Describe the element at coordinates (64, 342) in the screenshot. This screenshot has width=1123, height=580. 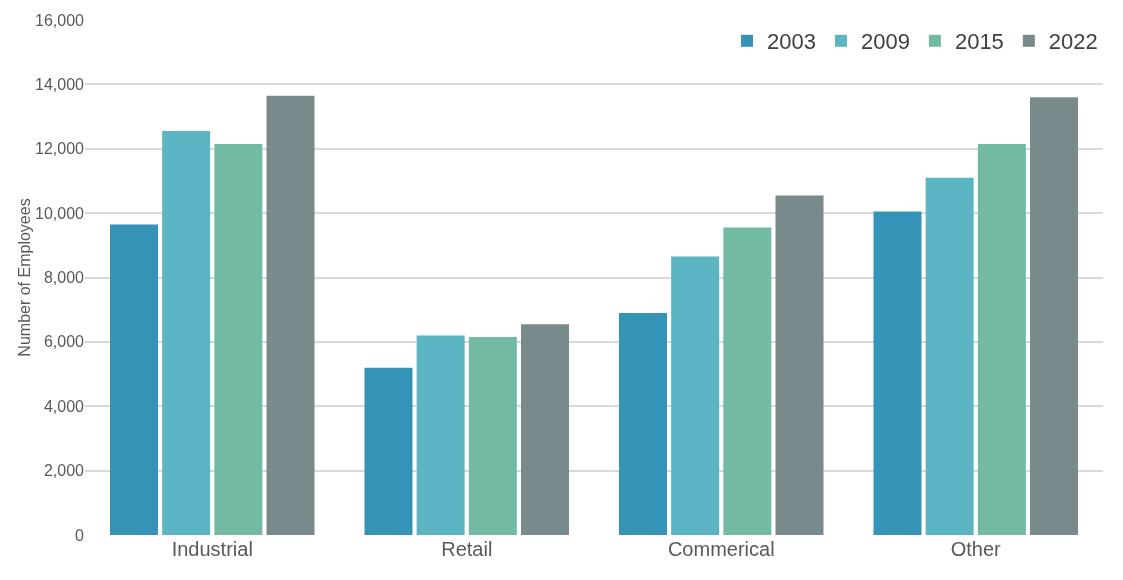
I see `y-tick-label: 6,000` at that location.